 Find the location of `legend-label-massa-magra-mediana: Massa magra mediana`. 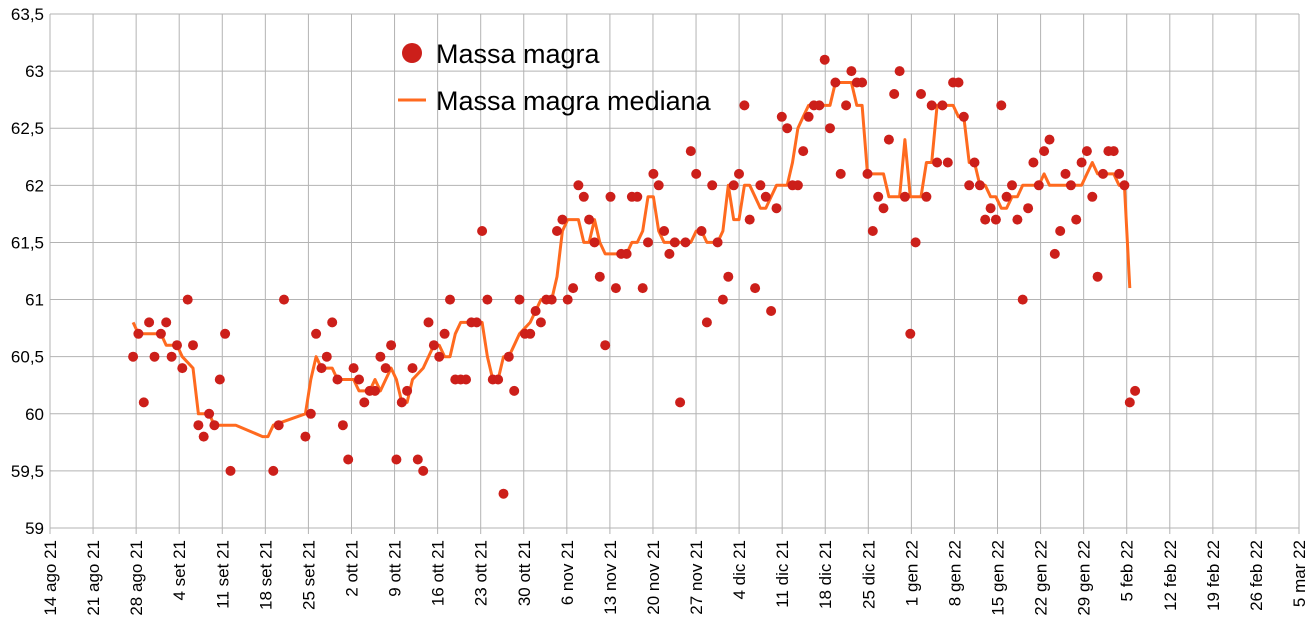

legend-label-massa-magra-mediana: Massa magra mediana is located at coordinates (574, 101).